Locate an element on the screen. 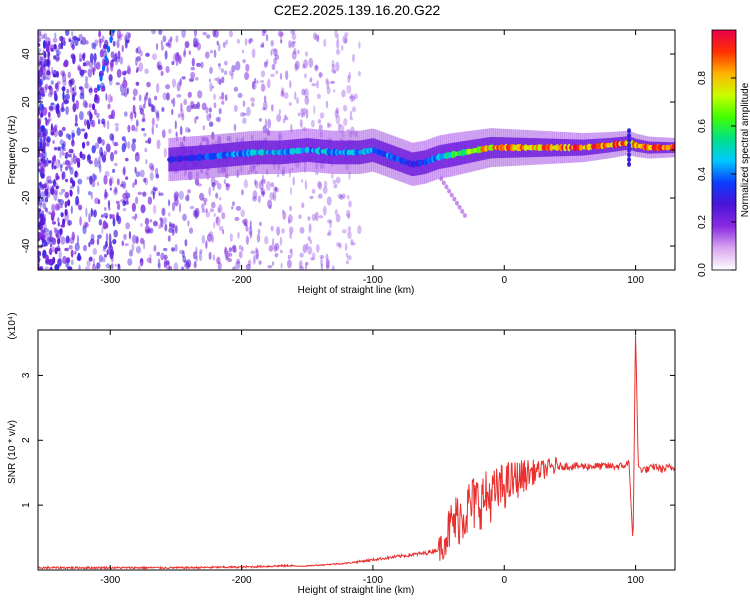 This screenshot has width=750, height=600. y-tick-label: 3 is located at coordinates (26, 375).